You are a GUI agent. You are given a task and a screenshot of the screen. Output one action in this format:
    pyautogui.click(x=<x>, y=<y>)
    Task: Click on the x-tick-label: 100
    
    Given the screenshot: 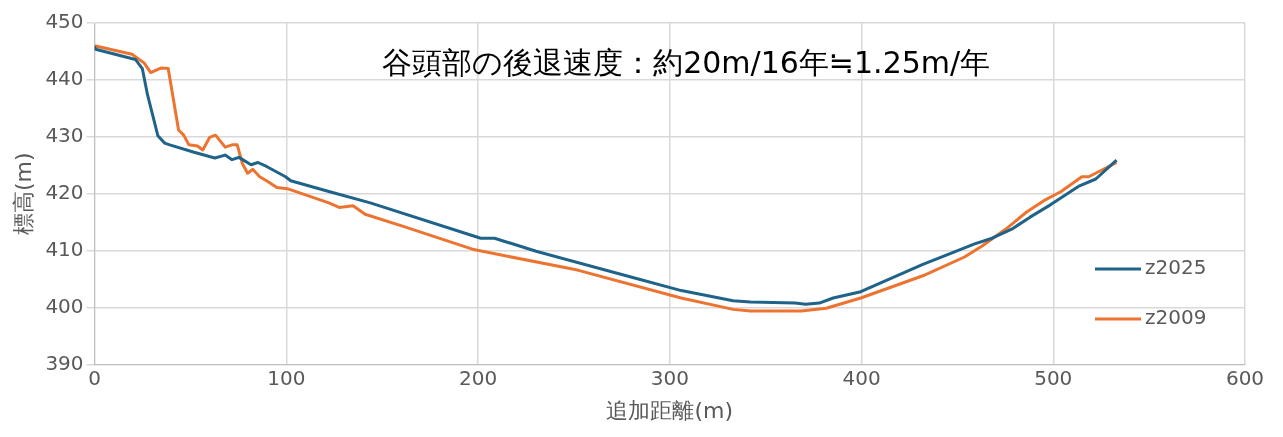 What is the action you would take?
    pyautogui.click(x=286, y=377)
    